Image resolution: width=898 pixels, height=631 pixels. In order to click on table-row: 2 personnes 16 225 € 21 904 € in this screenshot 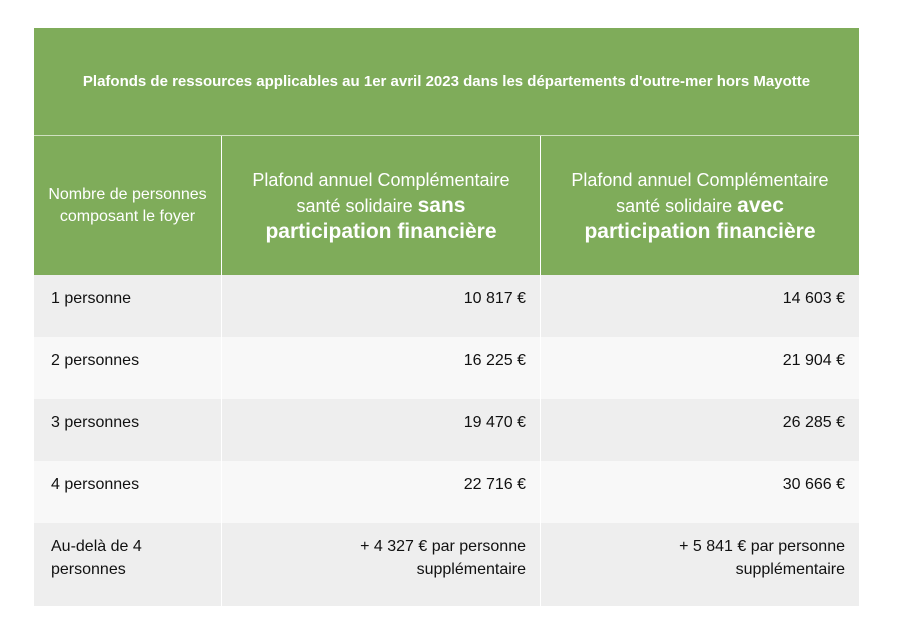, I will do `click(446, 368)`.